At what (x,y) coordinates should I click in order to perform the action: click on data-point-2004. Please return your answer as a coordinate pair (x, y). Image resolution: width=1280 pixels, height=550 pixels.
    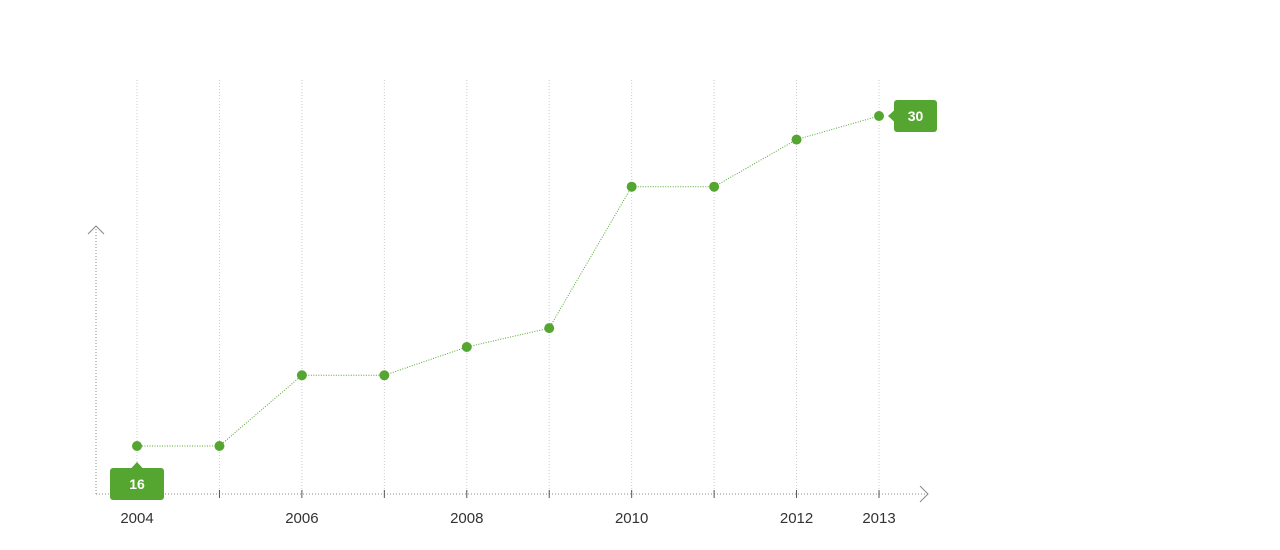
    Looking at the image, I should click on (137, 446).